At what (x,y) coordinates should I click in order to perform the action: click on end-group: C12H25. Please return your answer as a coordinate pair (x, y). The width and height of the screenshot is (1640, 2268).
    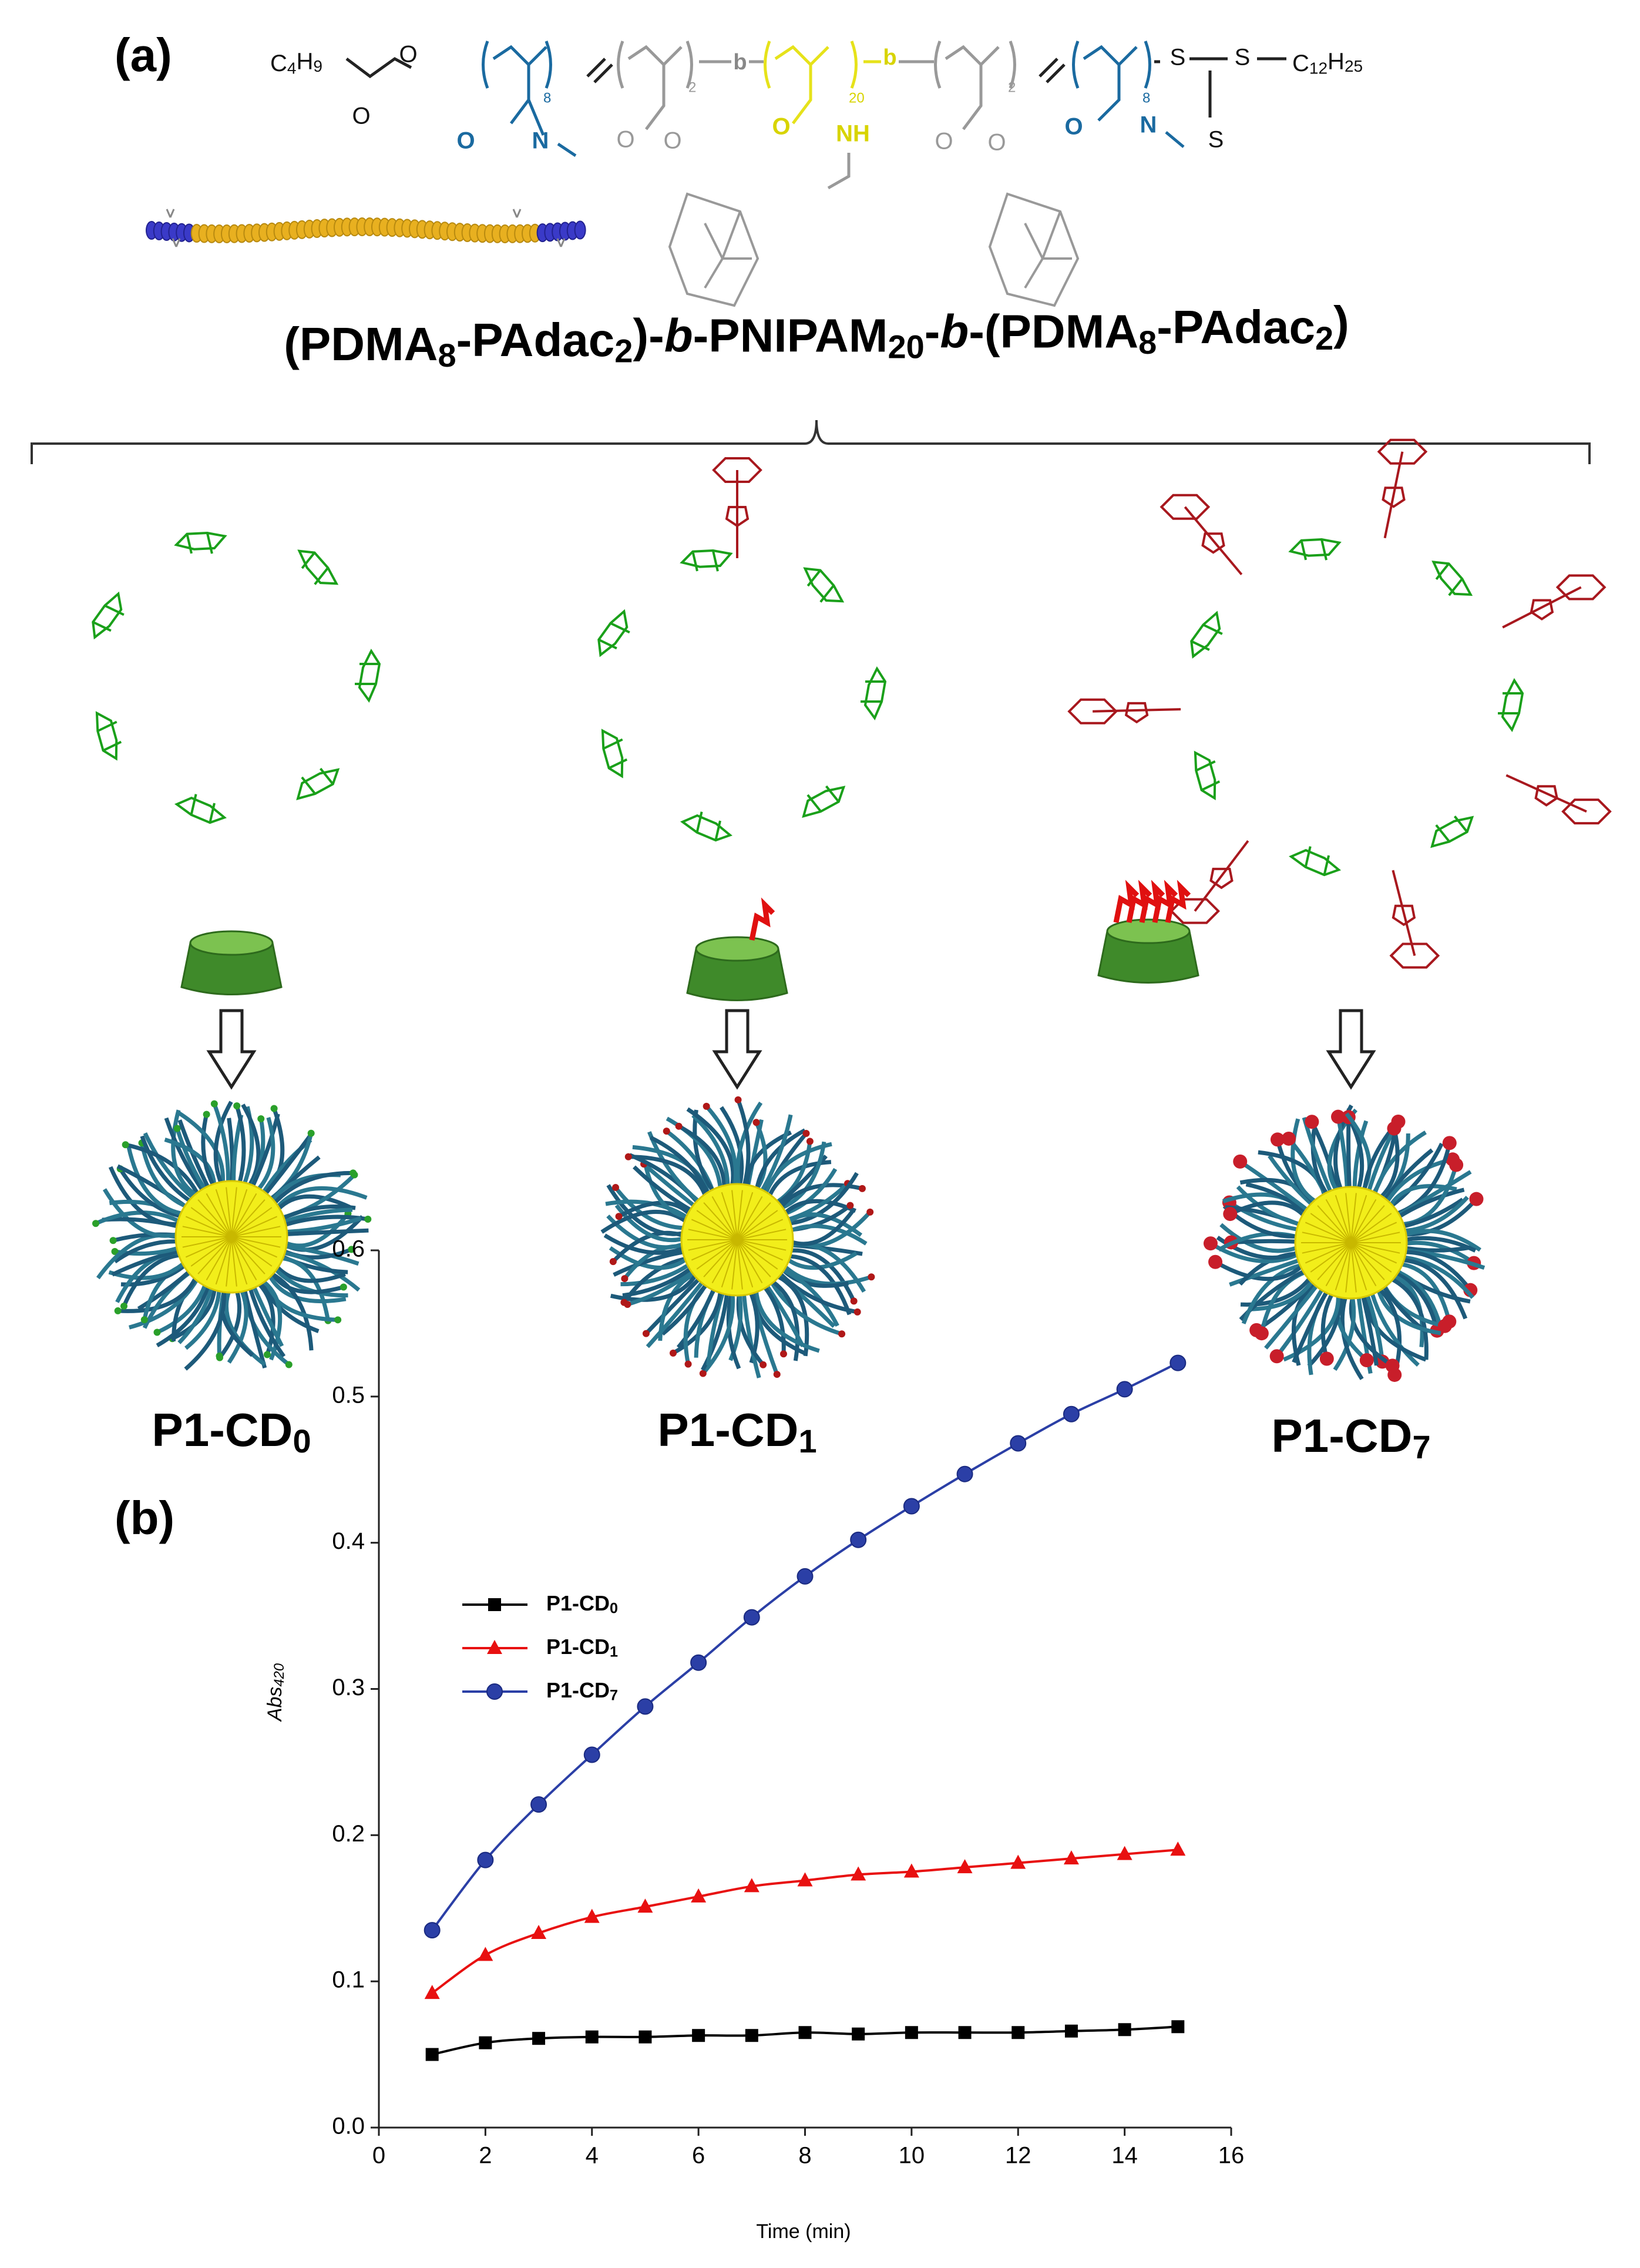
    Looking at the image, I should click on (1327, 63).